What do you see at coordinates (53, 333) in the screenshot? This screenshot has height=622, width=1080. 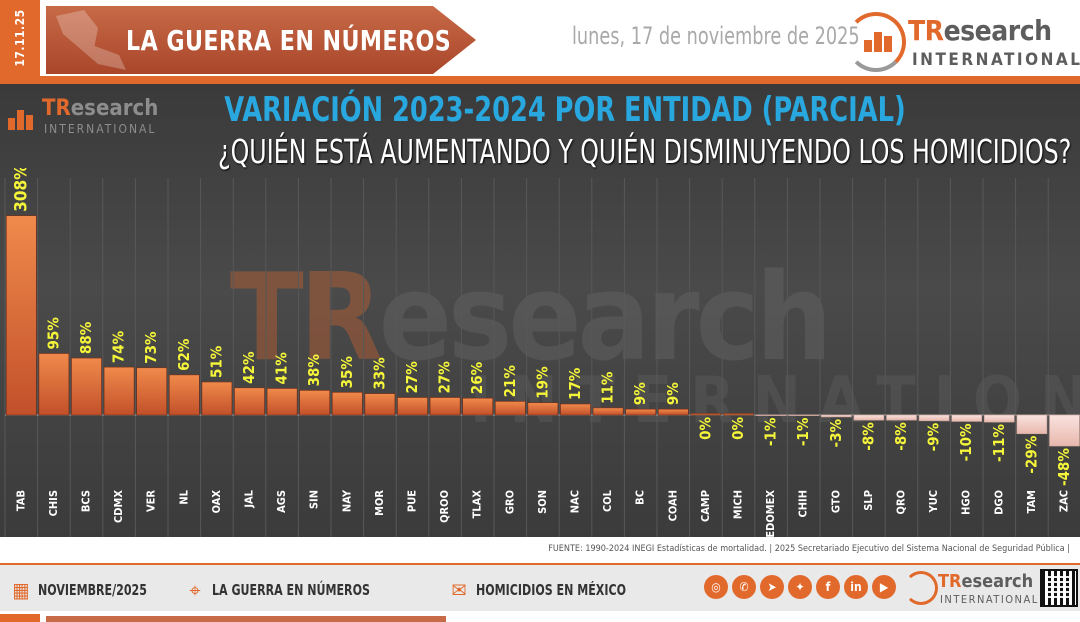 I see `value-label: 95%` at bounding box center [53, 333].